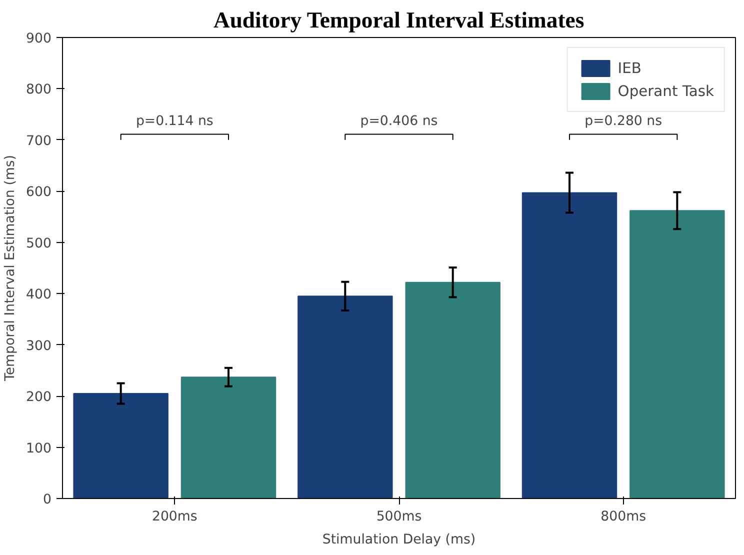 The width and height of the screenshot is (744, 555). What do you see at coordinates (39, 39) in the screenshot?
I see `y-tick-label: 900` at bounding box center [39, 39].